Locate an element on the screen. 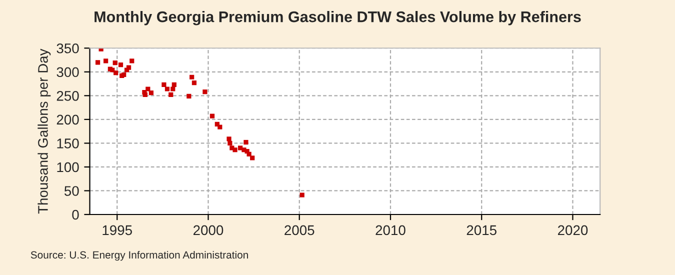 This screenshot has height=275, width=675. y-tick-label: 300 is located at coordinates (67, 72).